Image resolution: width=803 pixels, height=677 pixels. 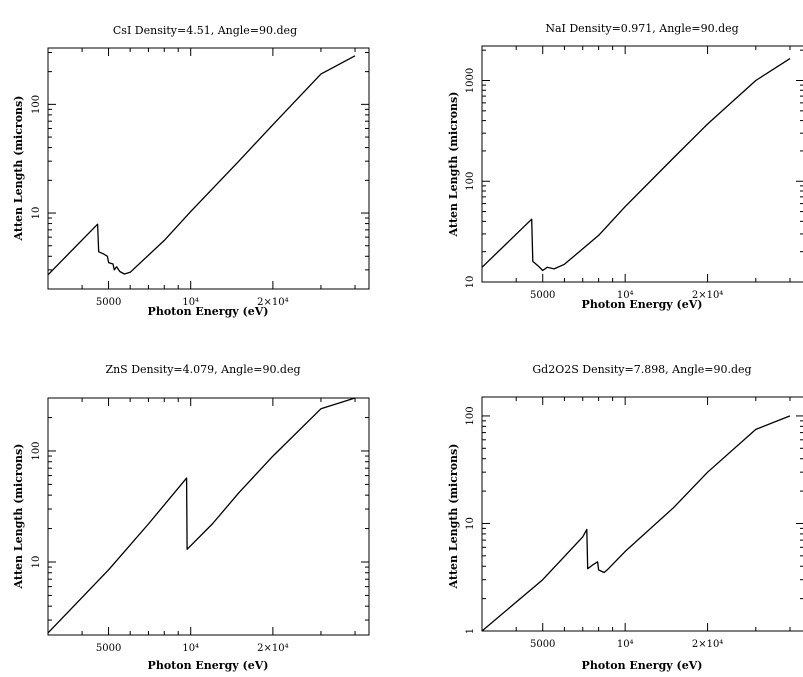 What do you see at coordinates (641, 369) in the screenshot?
I see `chart-title: Gd2O2S Density=7.898, Angle=90.deg` at bounding box center [641, 369].